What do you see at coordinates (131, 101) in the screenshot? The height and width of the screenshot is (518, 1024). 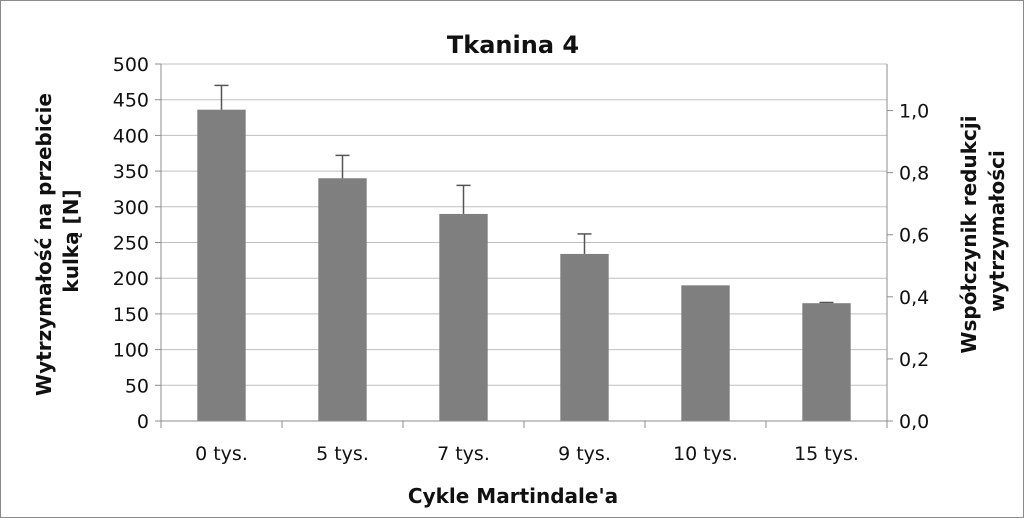 I see `y-tick-label: 450` at bounding box center [131, 101].